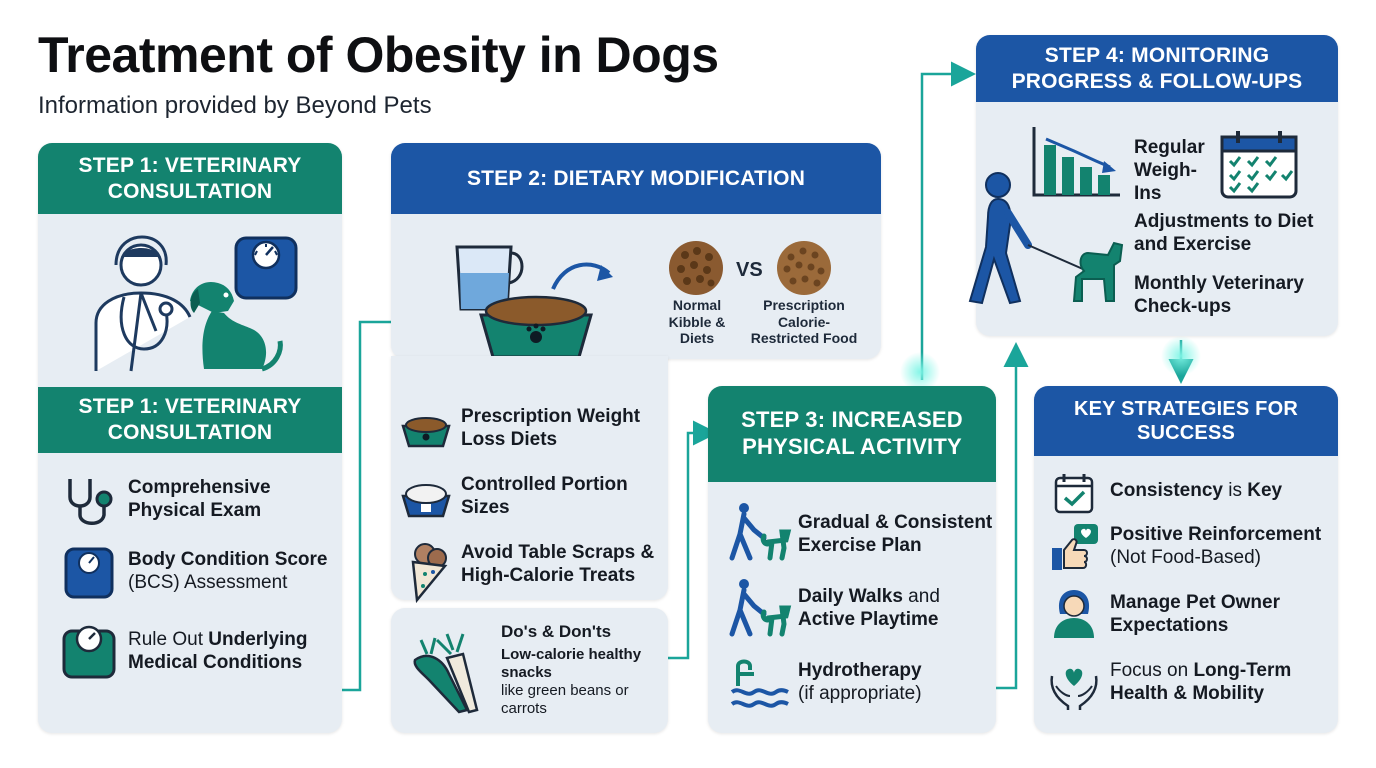  I want to click on step3-item-walks-bold2: Active Playtime, so click(868, 619).